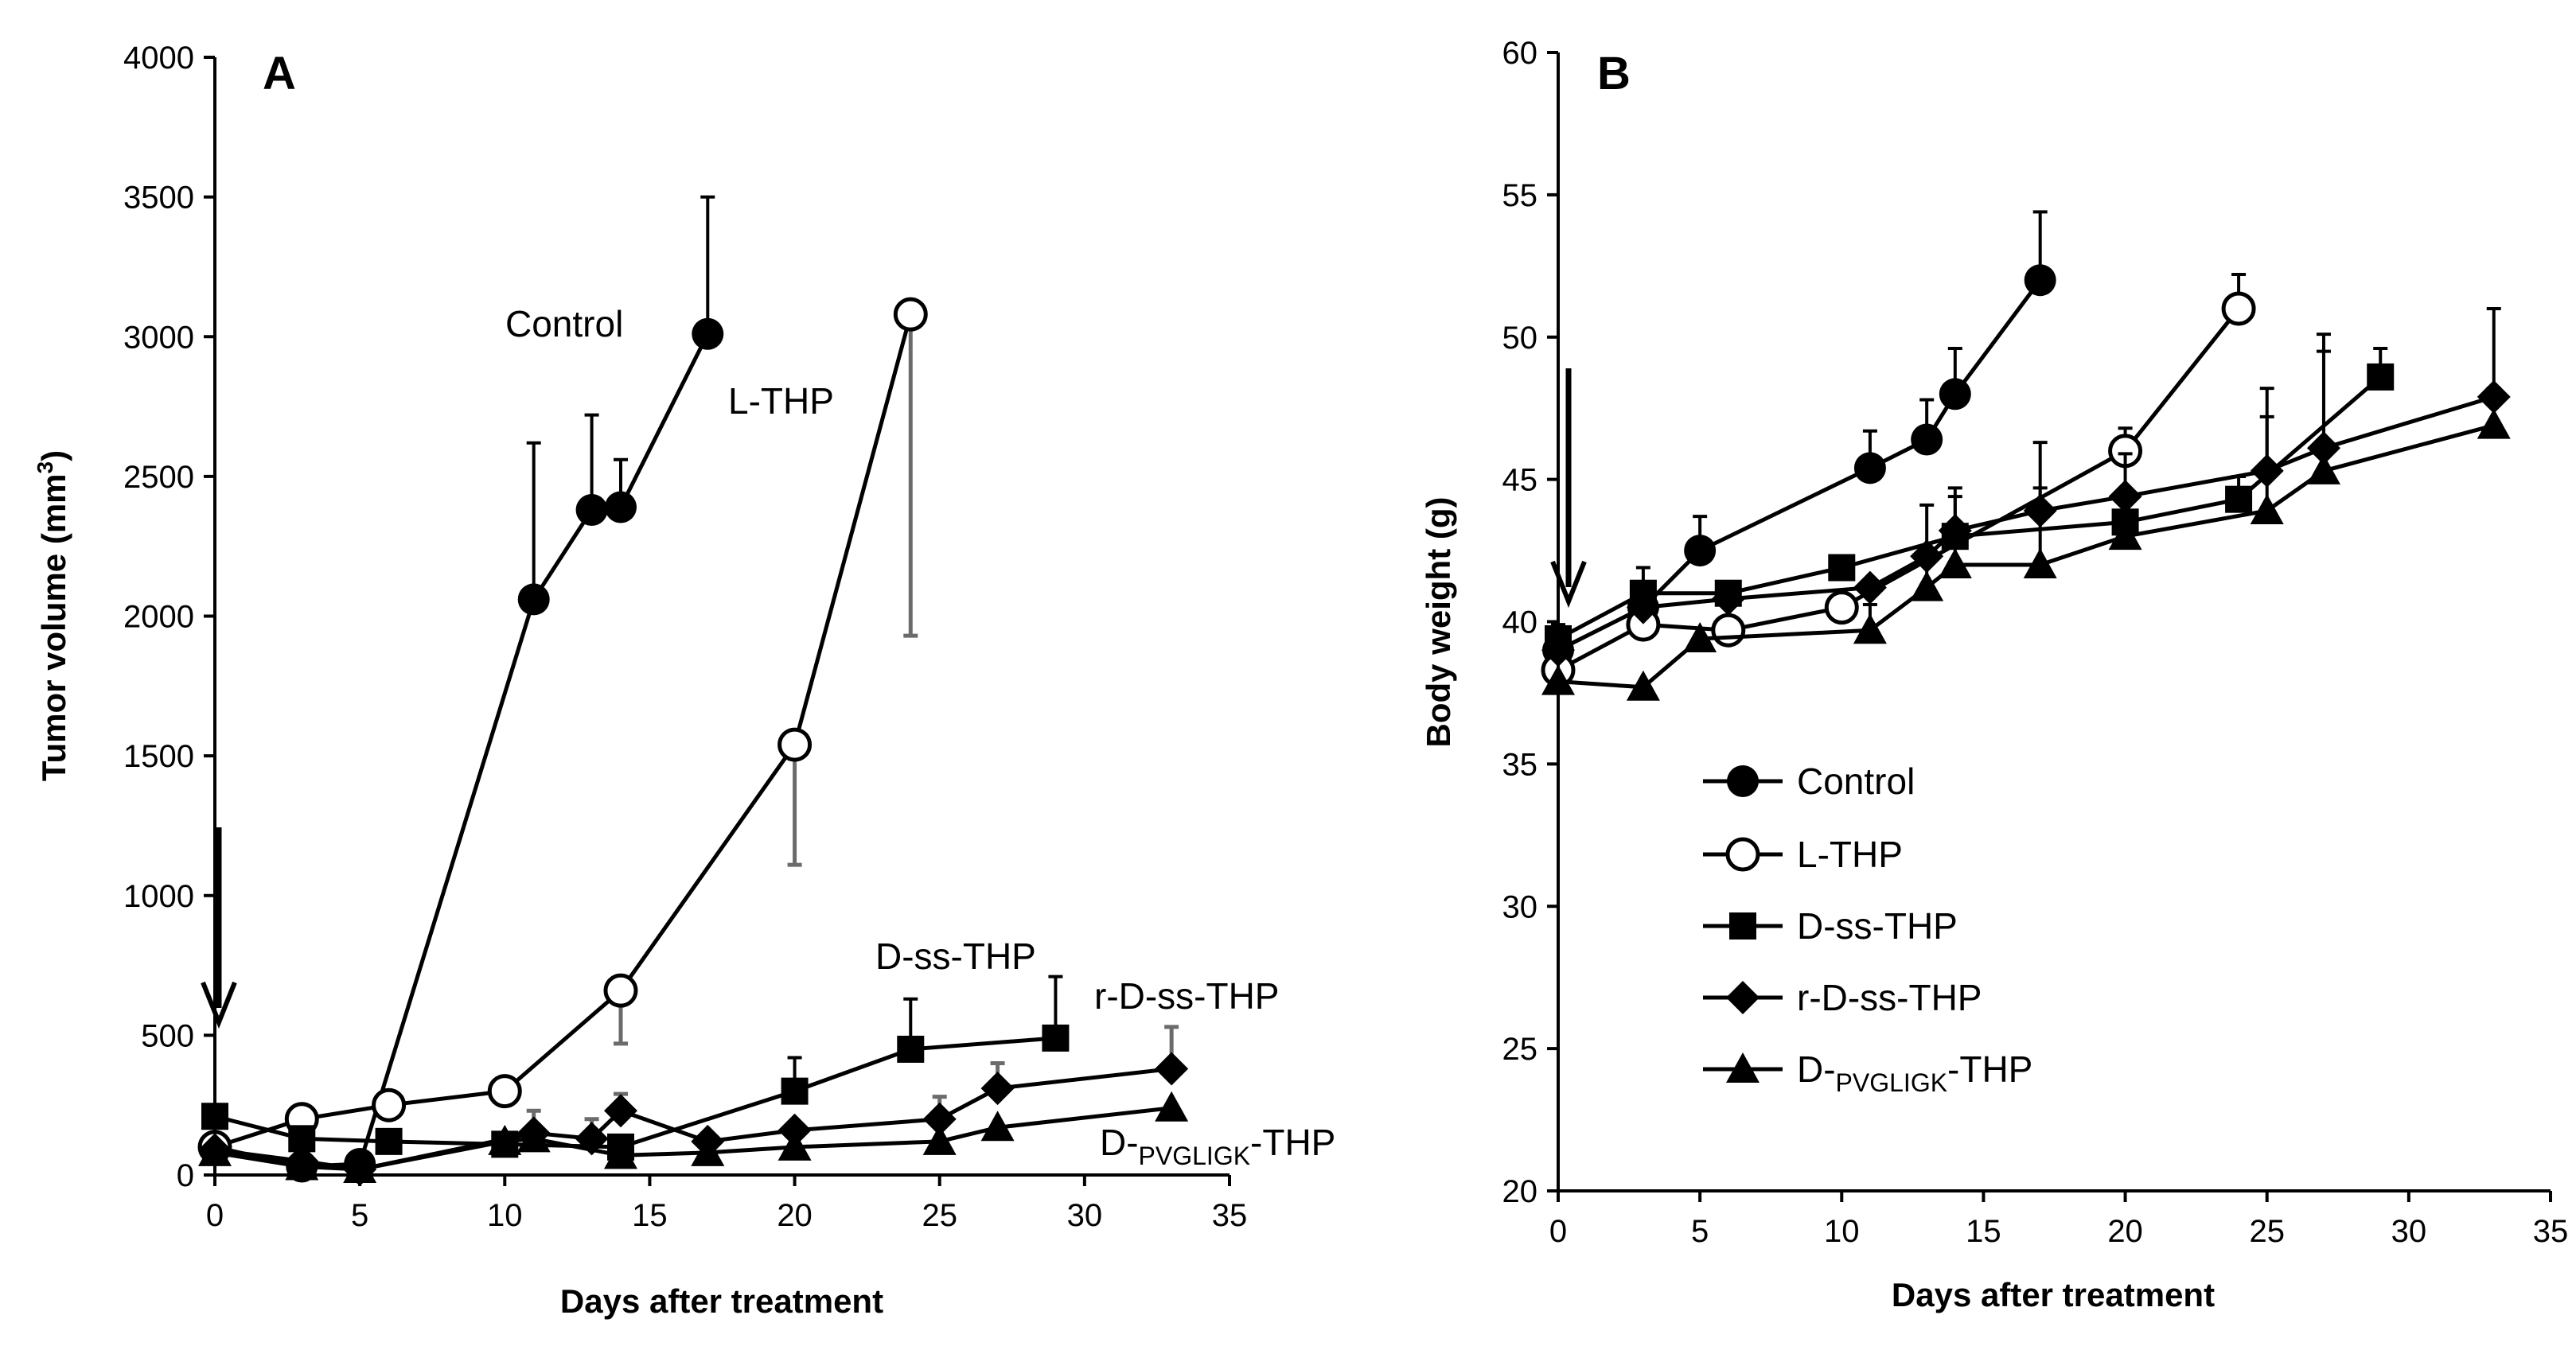  What do you see at coordinates (158, 198) in the screenshot?
I see `y-tick-label: 3500` at bounding box center [158, 198].